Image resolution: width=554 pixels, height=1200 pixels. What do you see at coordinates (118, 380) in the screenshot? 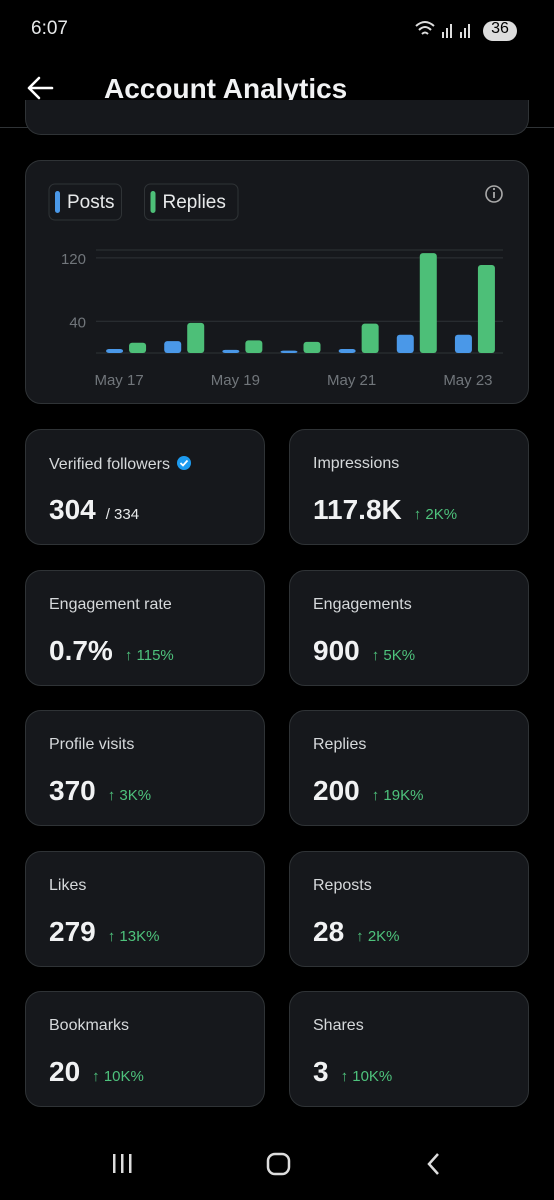
I see `x-tick-label: May 17` at bounding box center [118, 380].